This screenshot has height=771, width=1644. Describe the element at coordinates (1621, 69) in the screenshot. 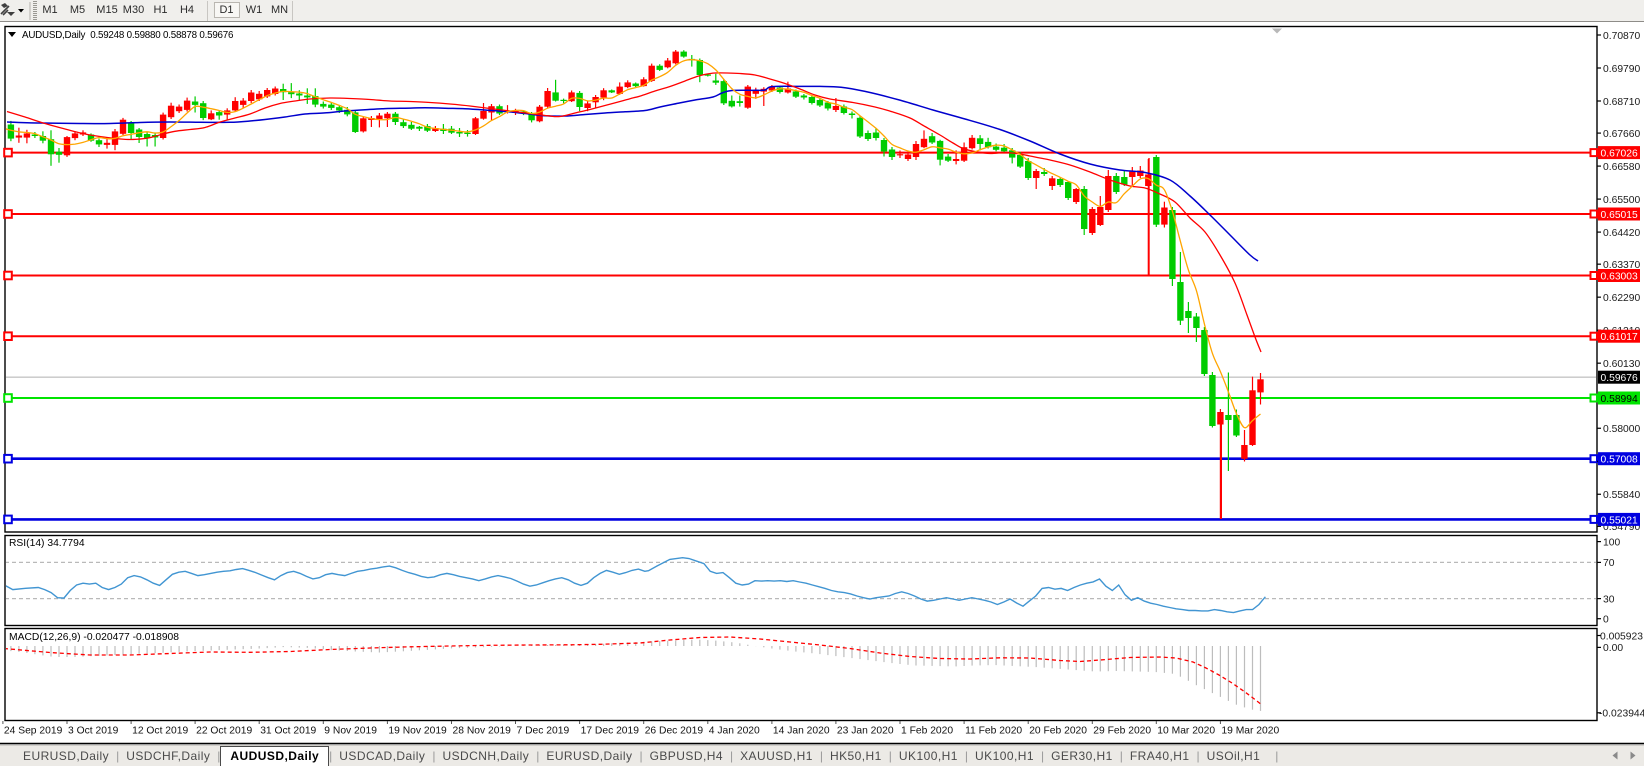

I see `svg-text: 0.69790` at that location.